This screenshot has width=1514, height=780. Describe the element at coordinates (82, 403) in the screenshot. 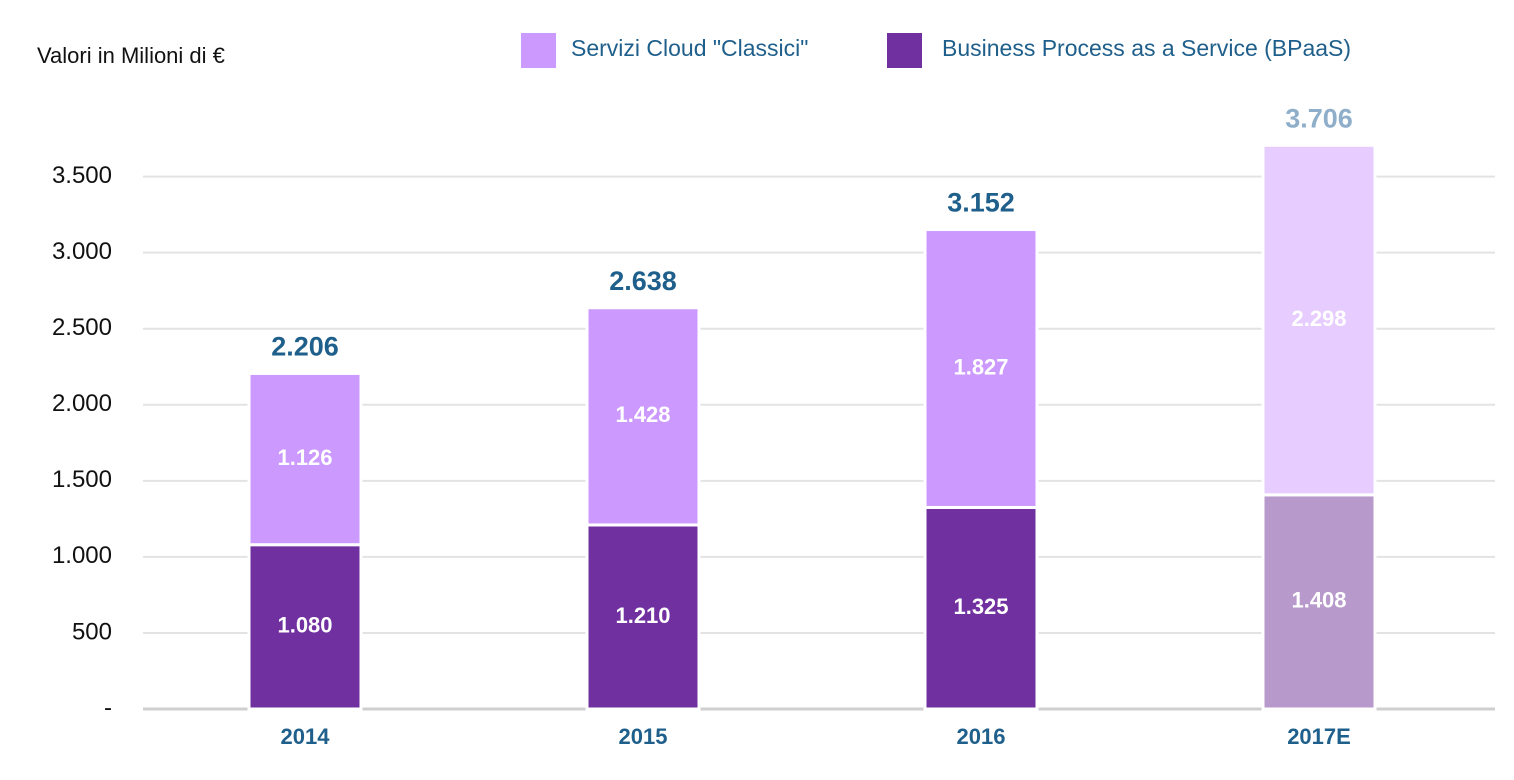

I see `y-tick-label: 2.000` at that location.